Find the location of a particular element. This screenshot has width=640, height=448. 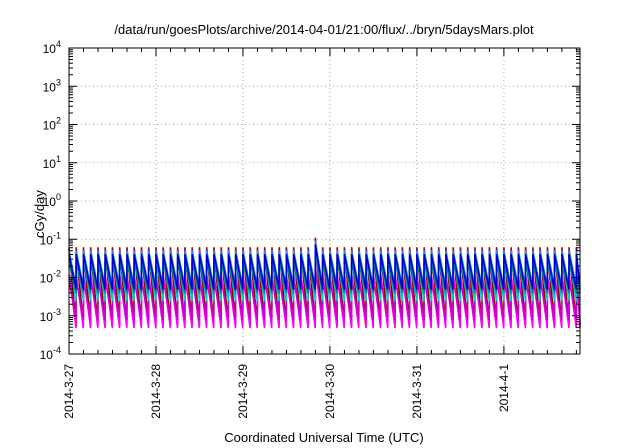

x-tick-label: 2014-3-28 is located at coordinates (156, 391).